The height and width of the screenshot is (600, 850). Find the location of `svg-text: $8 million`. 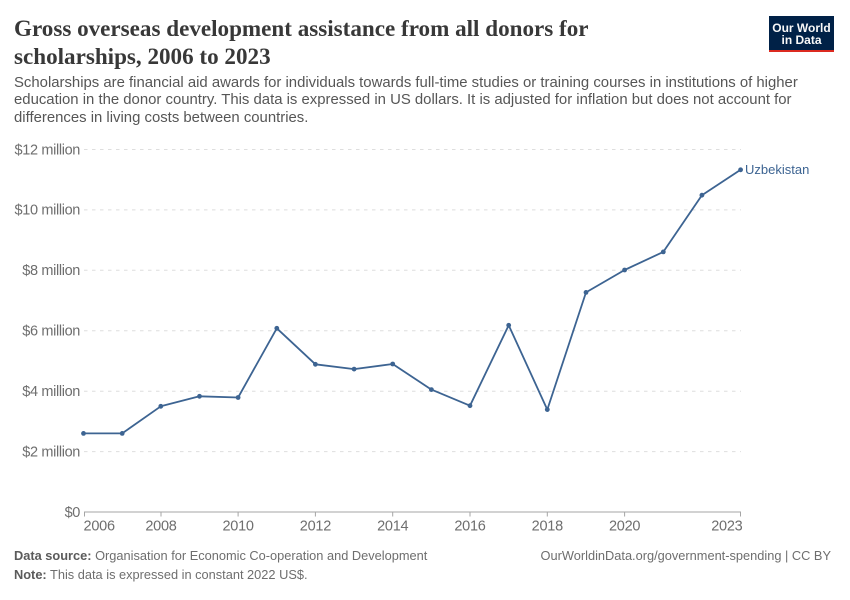

svg-text: $8 million is located at coordinates (51, 271).